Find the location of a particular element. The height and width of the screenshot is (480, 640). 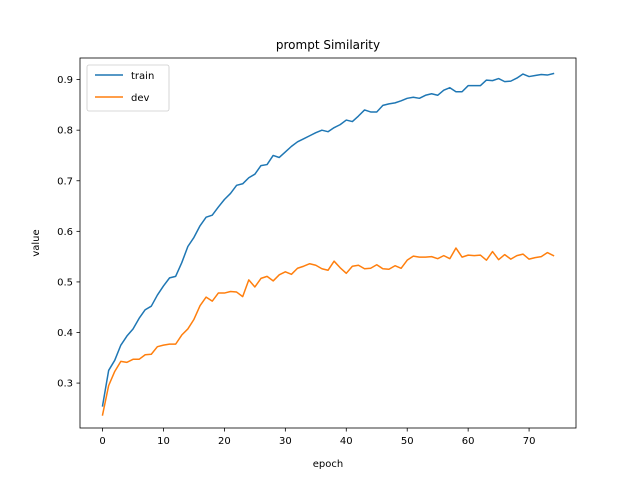

x-tick-label: 10 is located at coordinates (163, 441).